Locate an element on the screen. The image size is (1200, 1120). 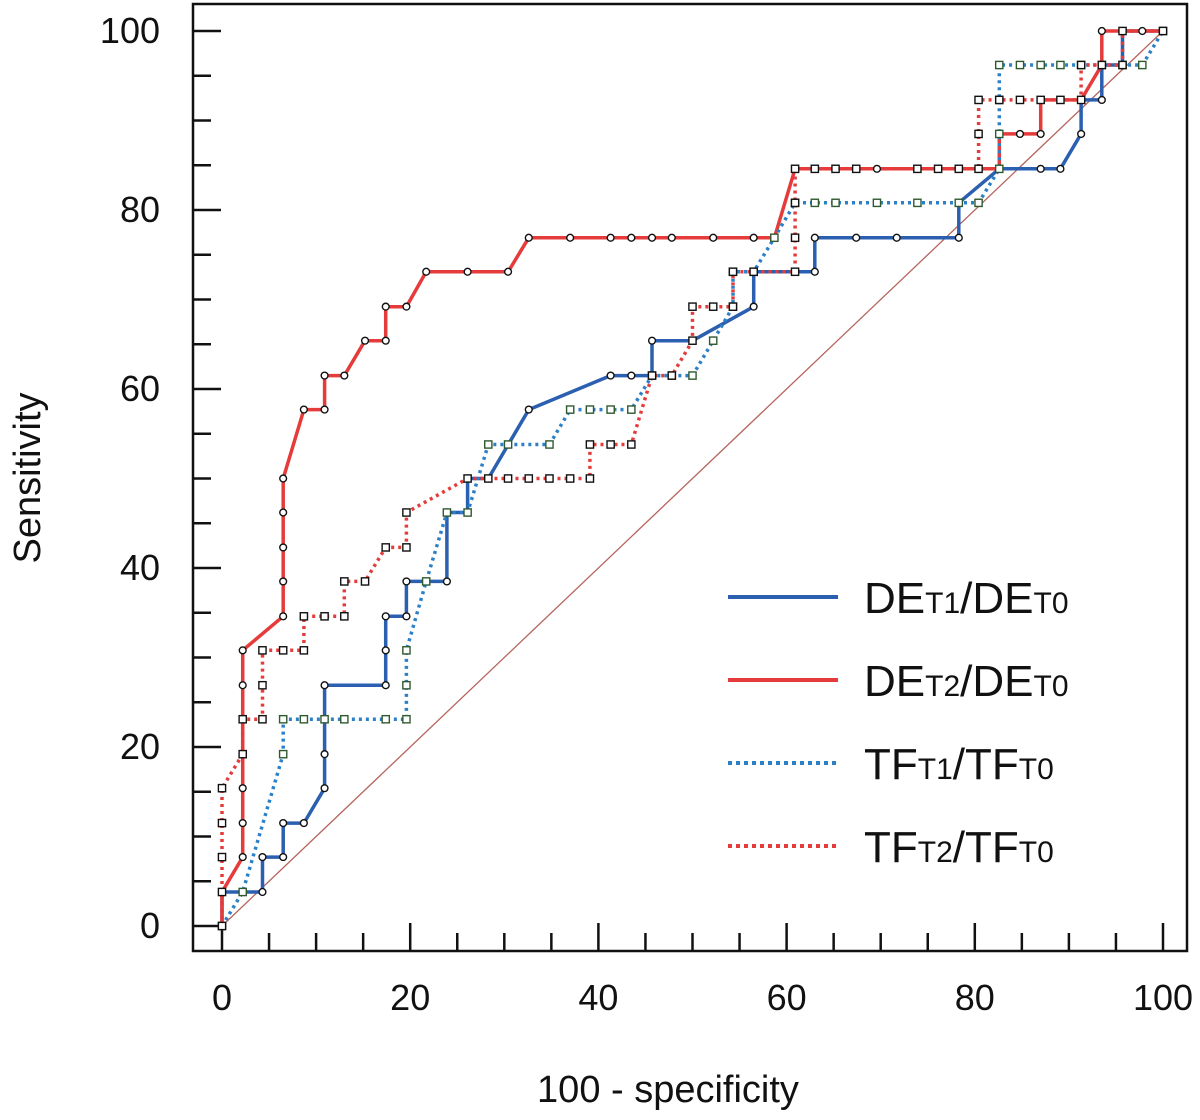
legend-label-4: TFT2/TFT0 is located at coordinates (959, 847).